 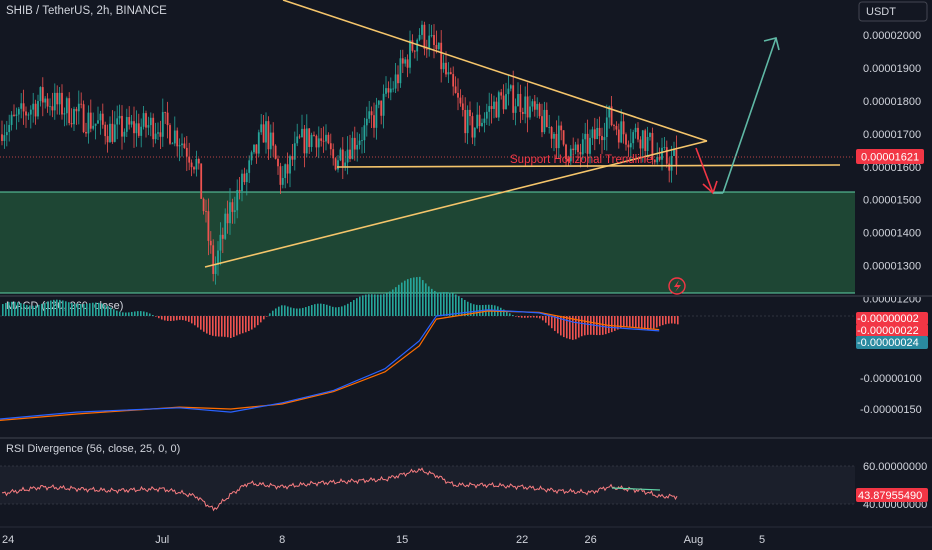 I want to click on time-tick-0: 24, so click(x=8, y=540).